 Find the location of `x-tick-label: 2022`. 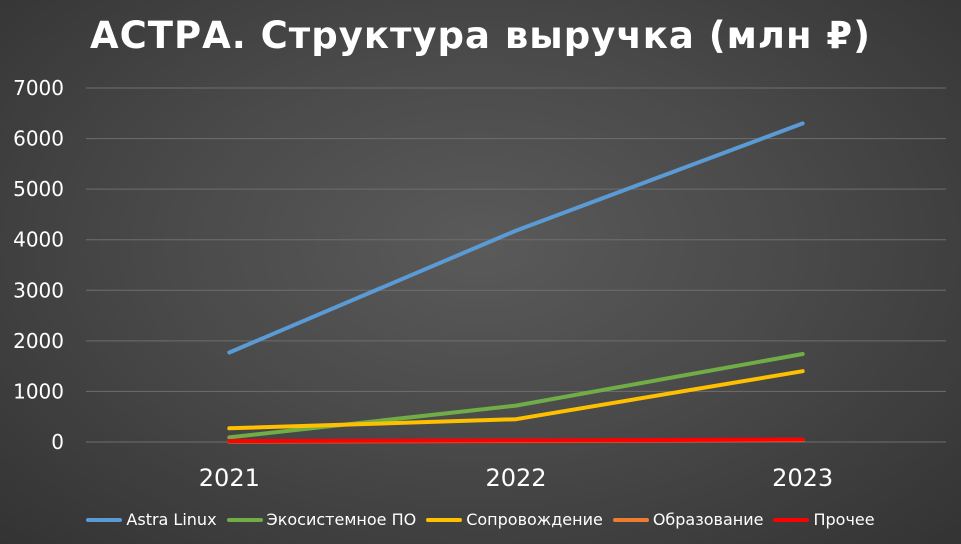

x-tick-label: 2022 is located at coordinates (515, 478).